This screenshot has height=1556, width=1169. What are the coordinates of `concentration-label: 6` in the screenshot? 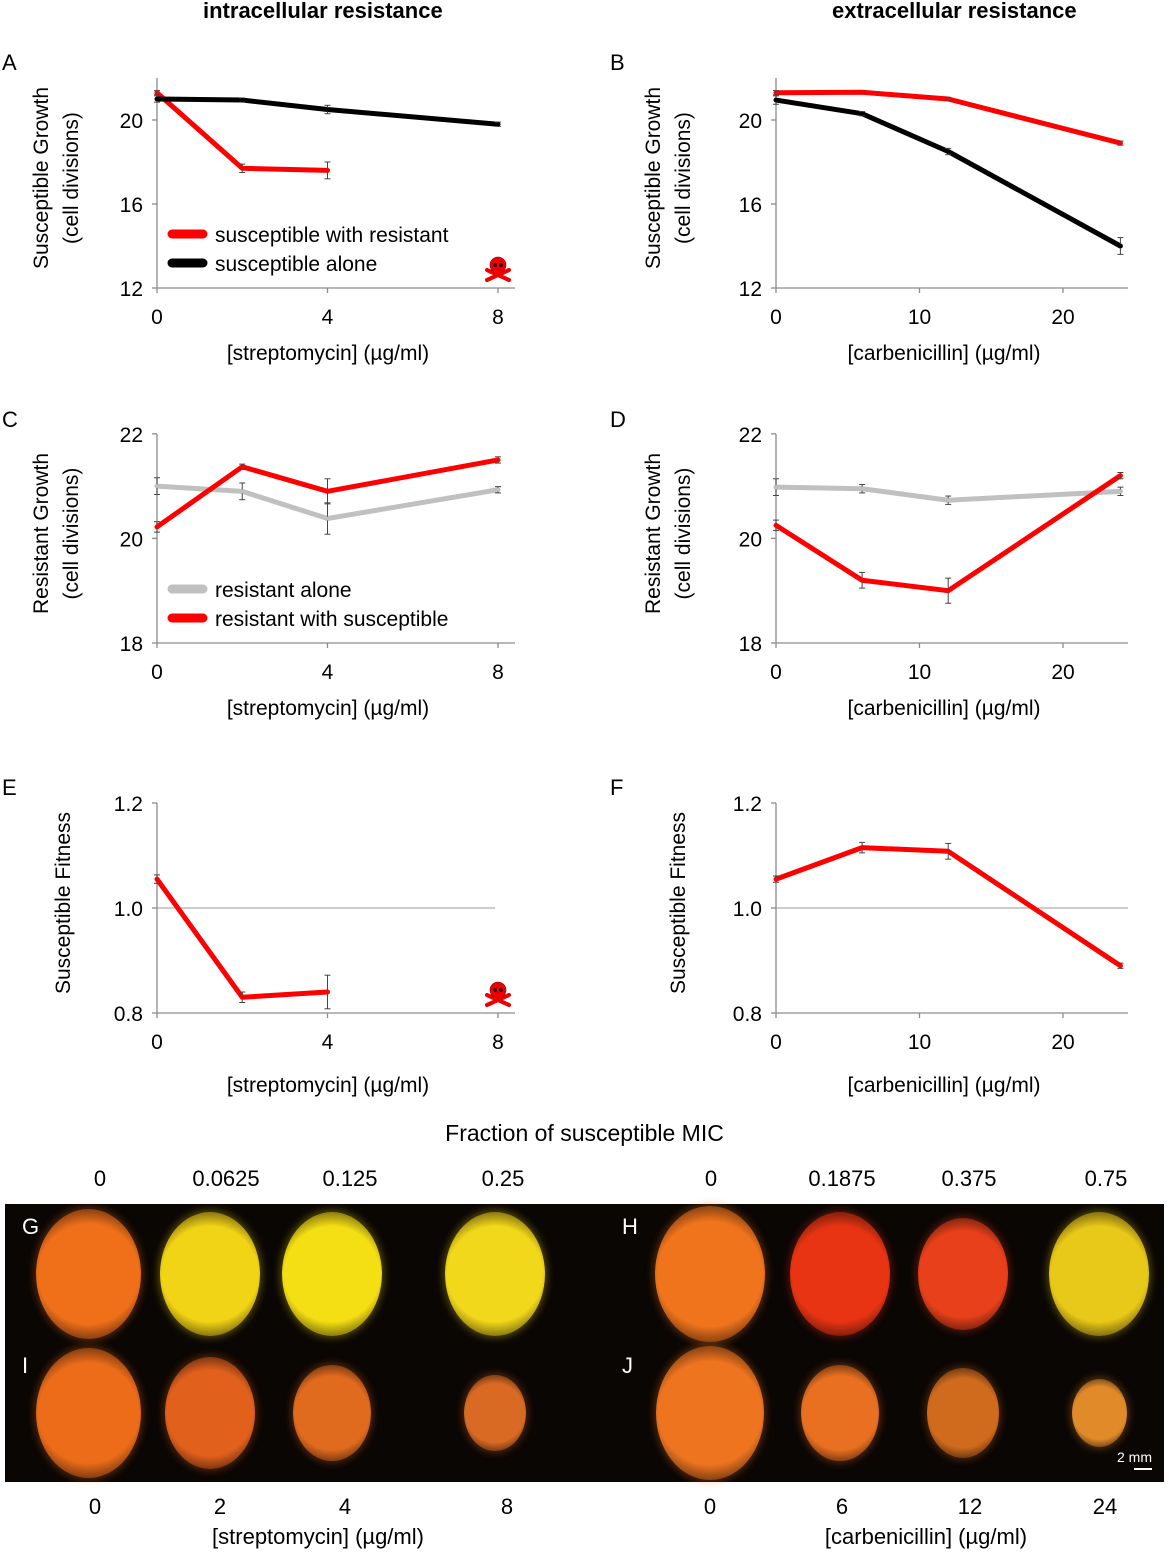 It's located at (842, 1506).